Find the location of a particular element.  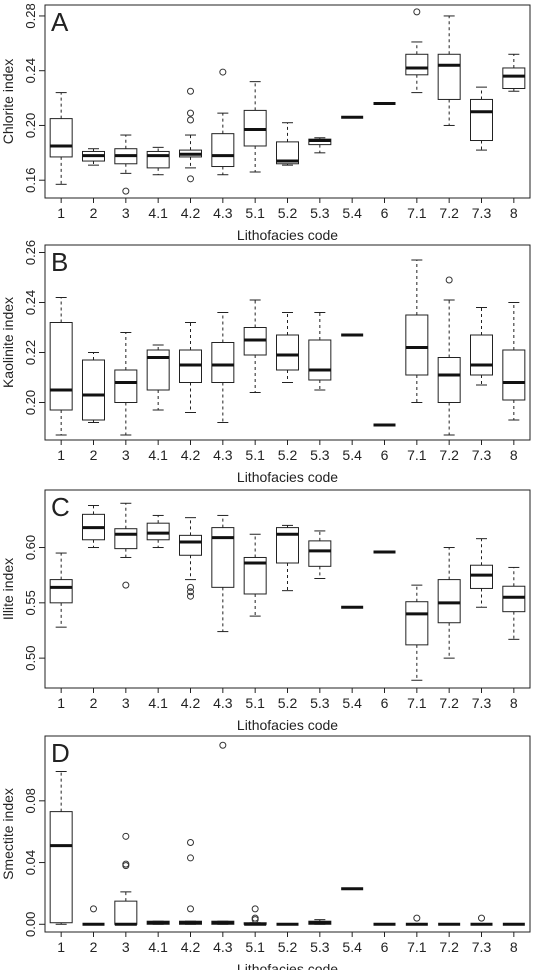

y-tick-label: 0.50 is located at coordinates (30, 657).